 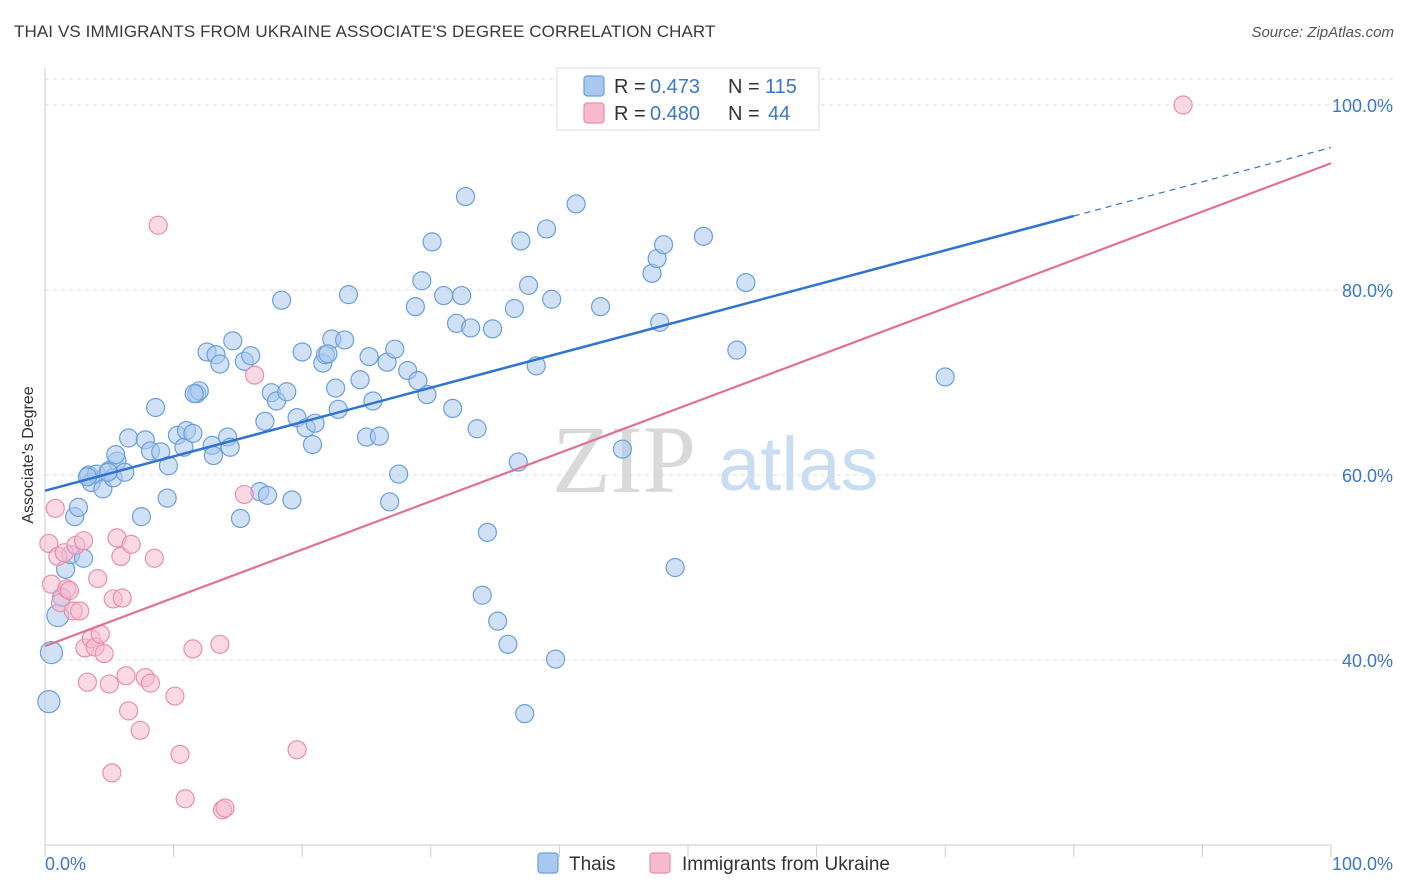 What do you see at coordinates (1362, 864) in the screenshot?
I see `x-tick-label-max: 100.0%` at bounding box center [1362, 864].